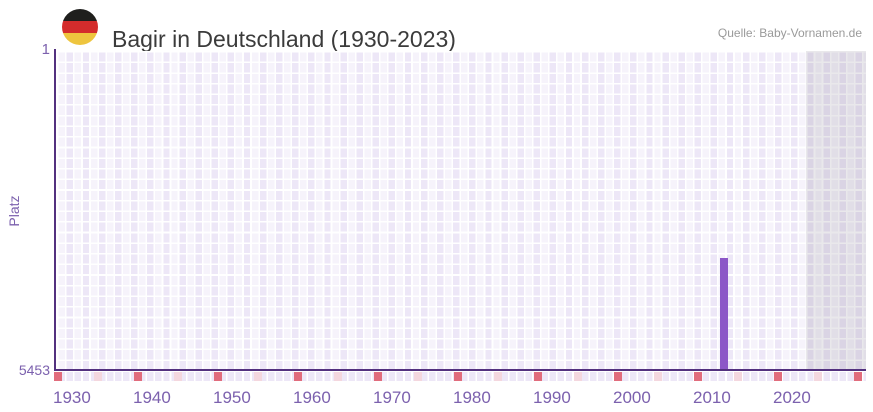 The image size is (873, 412). Describe the element at coordinates (472, 397) in the screenshot. I see `x-axis-label: 1980` at that location.